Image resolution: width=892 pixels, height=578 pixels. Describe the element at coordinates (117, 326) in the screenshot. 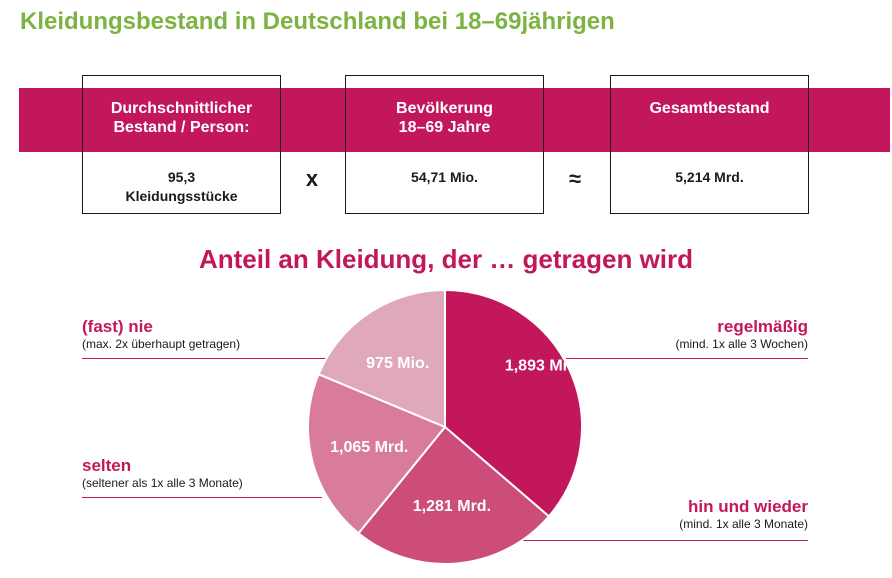

I see `category-nie-label: (fast) nie` at that location.